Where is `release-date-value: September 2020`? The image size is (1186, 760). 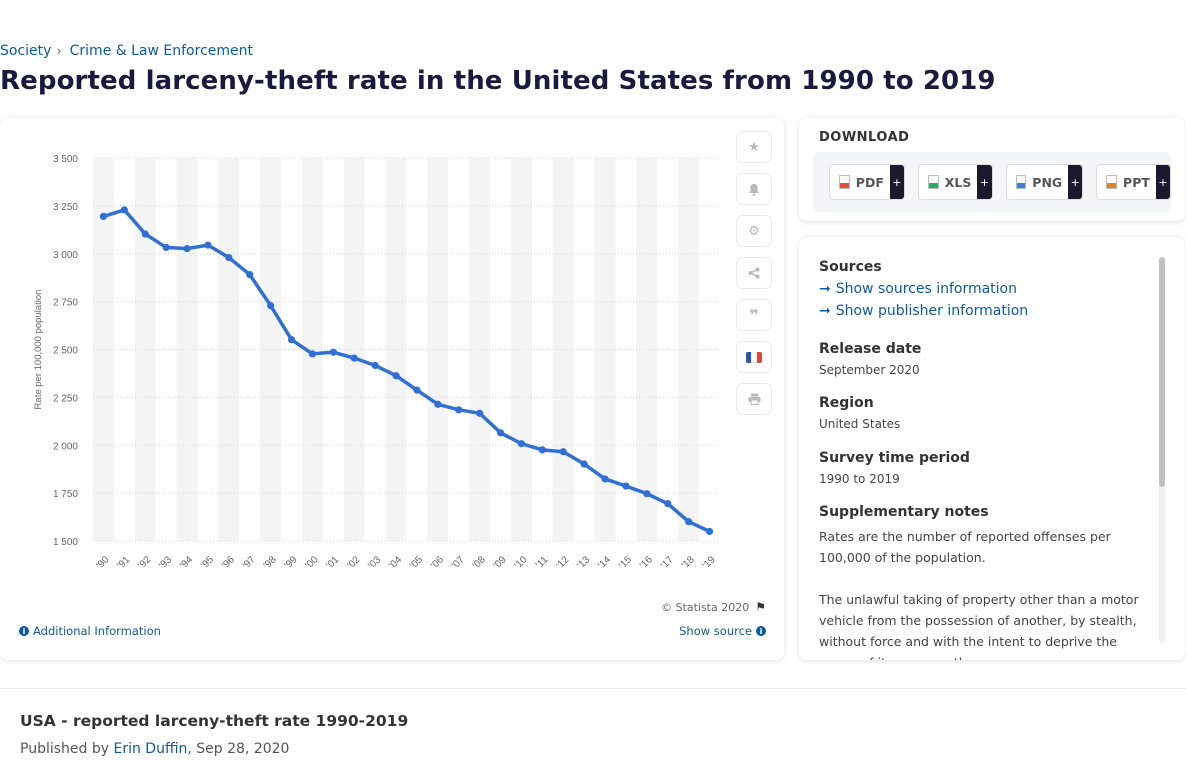
release-date-value: September 2020 is located at coordinates (869, 370).